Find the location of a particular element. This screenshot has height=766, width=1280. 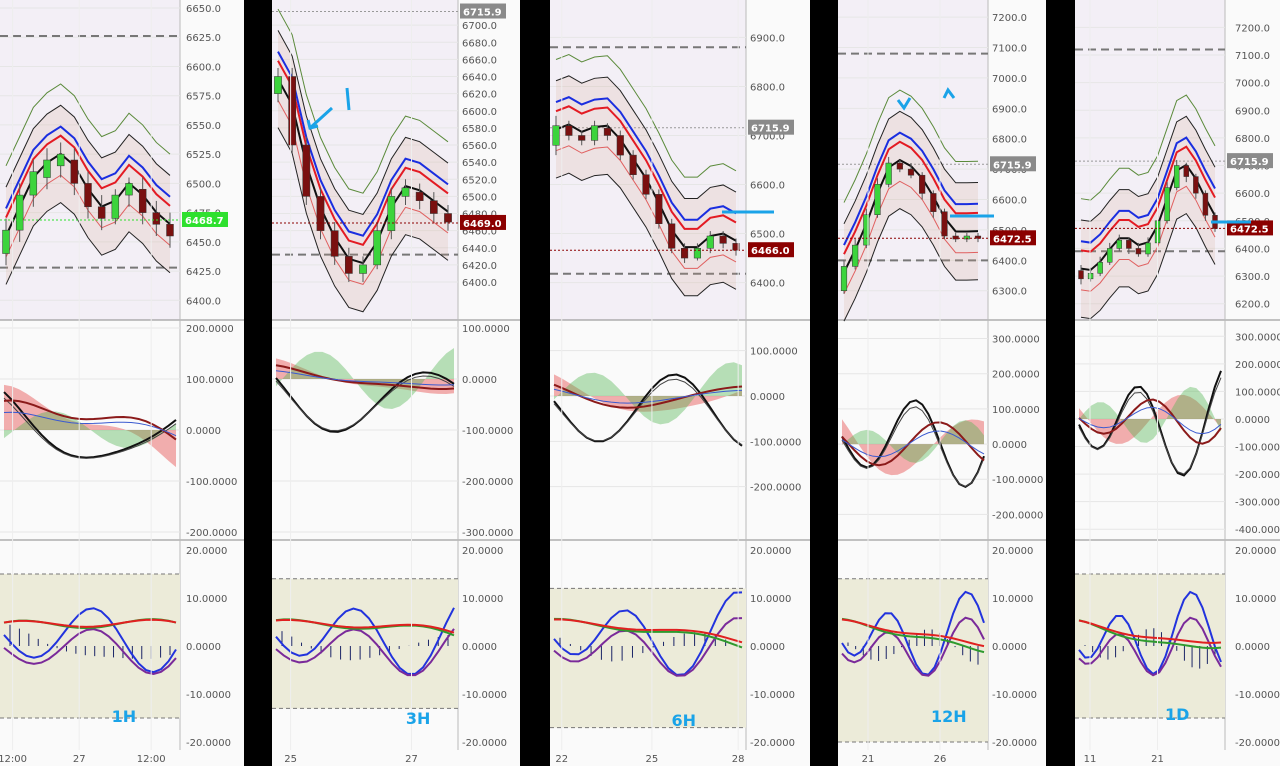

price-panel-bg is located at coordinates (648, 160).